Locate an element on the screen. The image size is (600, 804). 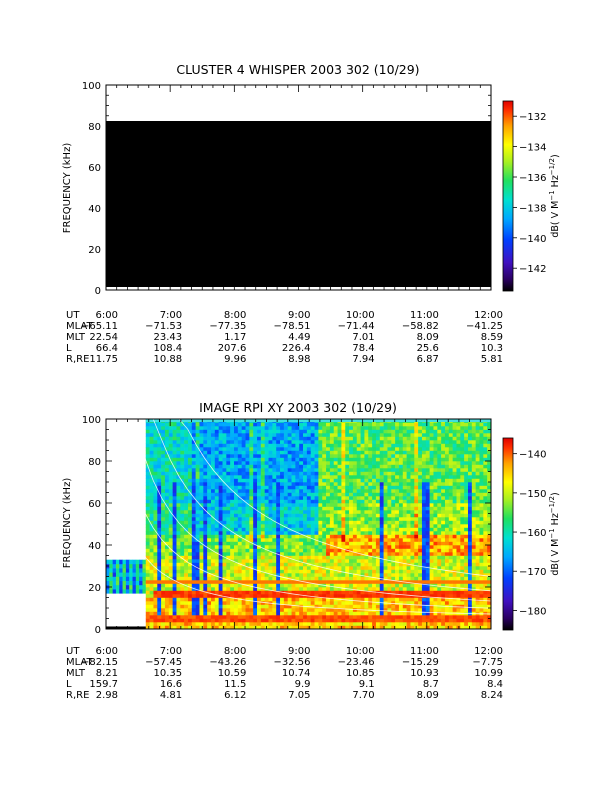
ephemeris-row-label: R,RE is located at coordinates (77, 359).